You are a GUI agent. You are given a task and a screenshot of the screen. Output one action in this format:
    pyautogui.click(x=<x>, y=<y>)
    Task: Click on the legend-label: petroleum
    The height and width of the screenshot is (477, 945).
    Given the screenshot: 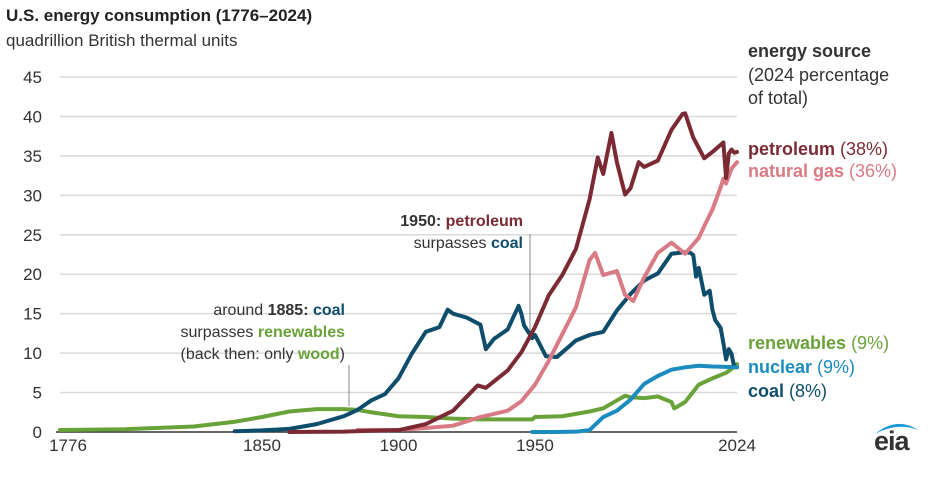 What is the action you would take?
    pyautogui.click(x=792, y=149)
    